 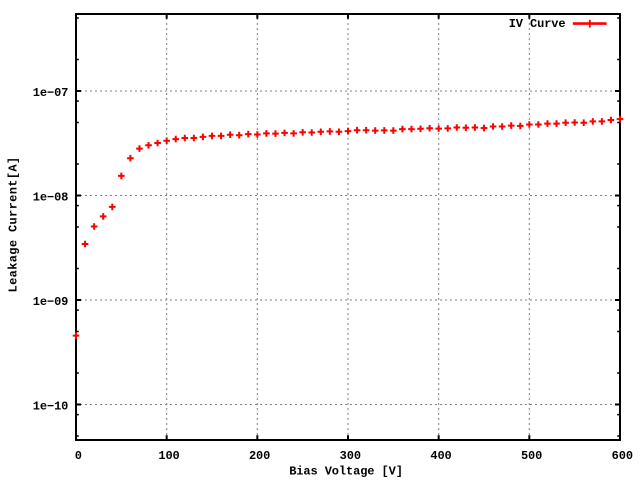 What do you see at coordinates (350, 456) in the screenshot?
I see `svg-text: 300` at bounding box center [350, 456].